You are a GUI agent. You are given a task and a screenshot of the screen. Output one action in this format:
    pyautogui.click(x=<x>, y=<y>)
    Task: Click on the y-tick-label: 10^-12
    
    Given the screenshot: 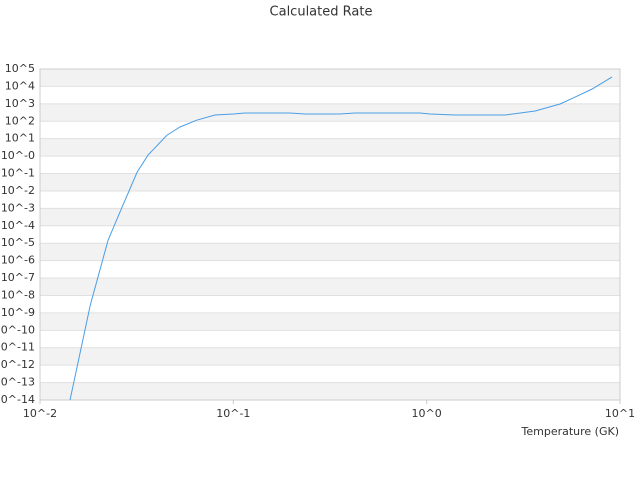 What is the action you would take?
    pyautogui.click(x=17, y=364)
    